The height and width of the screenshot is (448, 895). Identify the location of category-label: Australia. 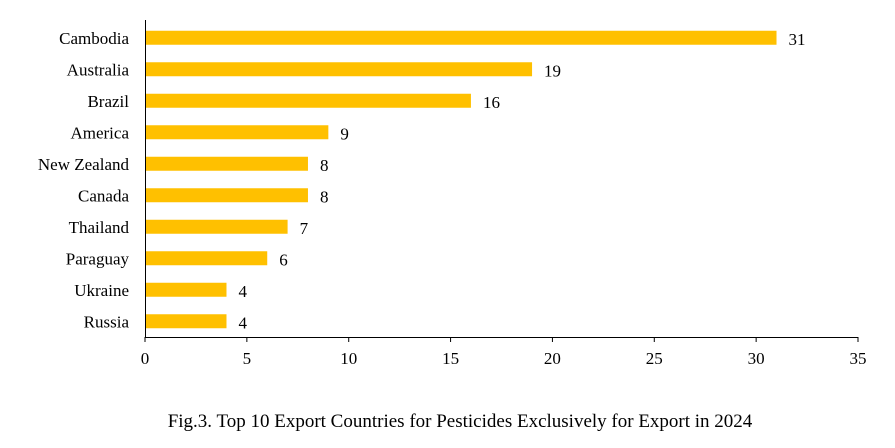
(98, 69).